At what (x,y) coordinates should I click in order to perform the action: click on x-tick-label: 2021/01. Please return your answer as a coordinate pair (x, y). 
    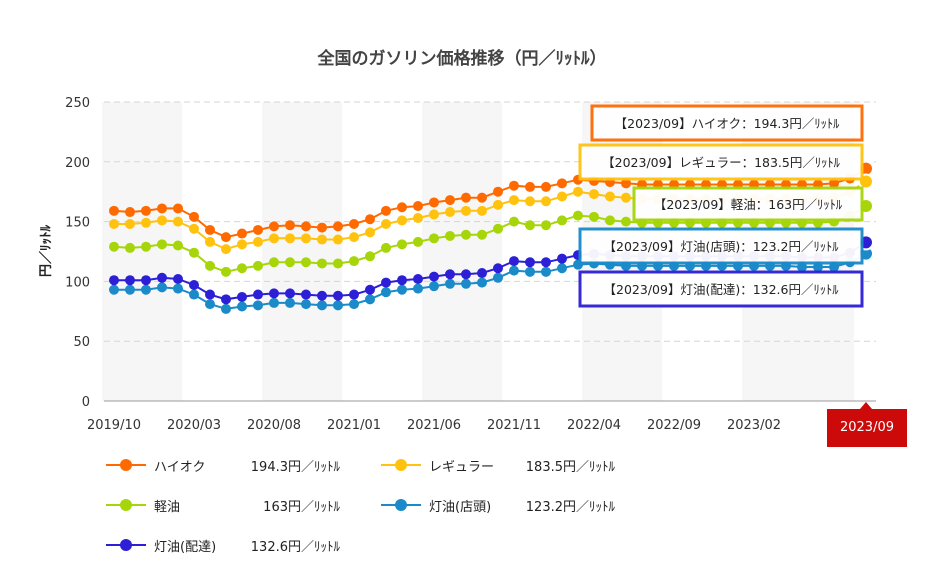
    Looking at the image, I should click on (354, 425).